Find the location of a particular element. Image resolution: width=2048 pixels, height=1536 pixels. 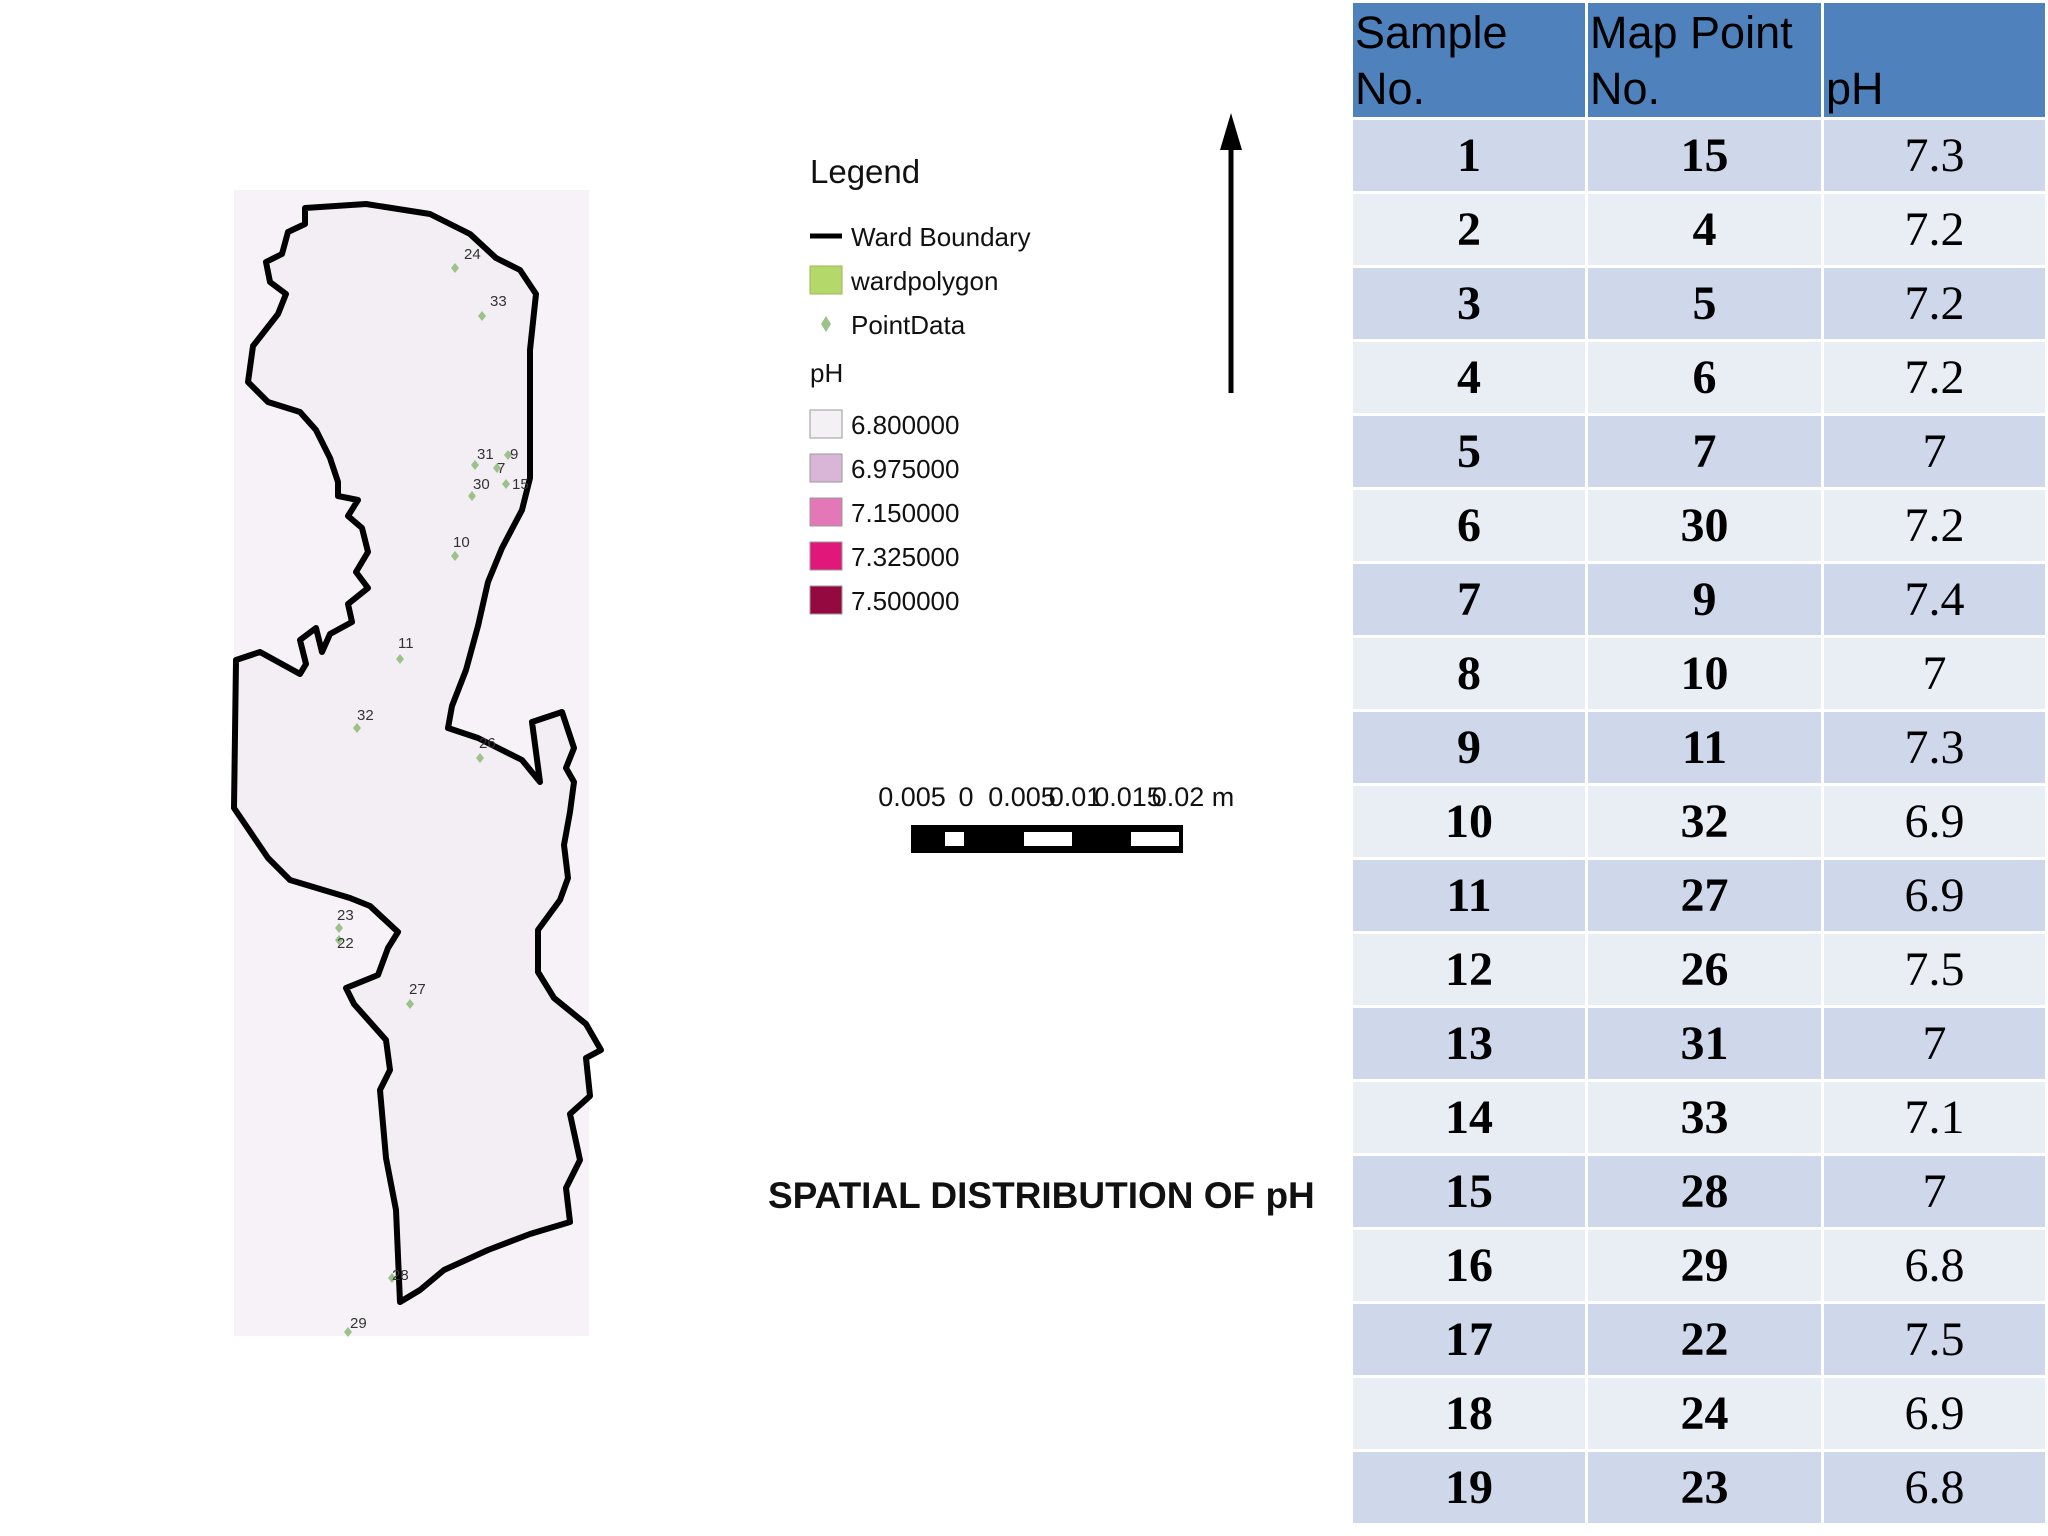

scale-bar-tick-label: 0.015 is located at coordinates (1128, 797).